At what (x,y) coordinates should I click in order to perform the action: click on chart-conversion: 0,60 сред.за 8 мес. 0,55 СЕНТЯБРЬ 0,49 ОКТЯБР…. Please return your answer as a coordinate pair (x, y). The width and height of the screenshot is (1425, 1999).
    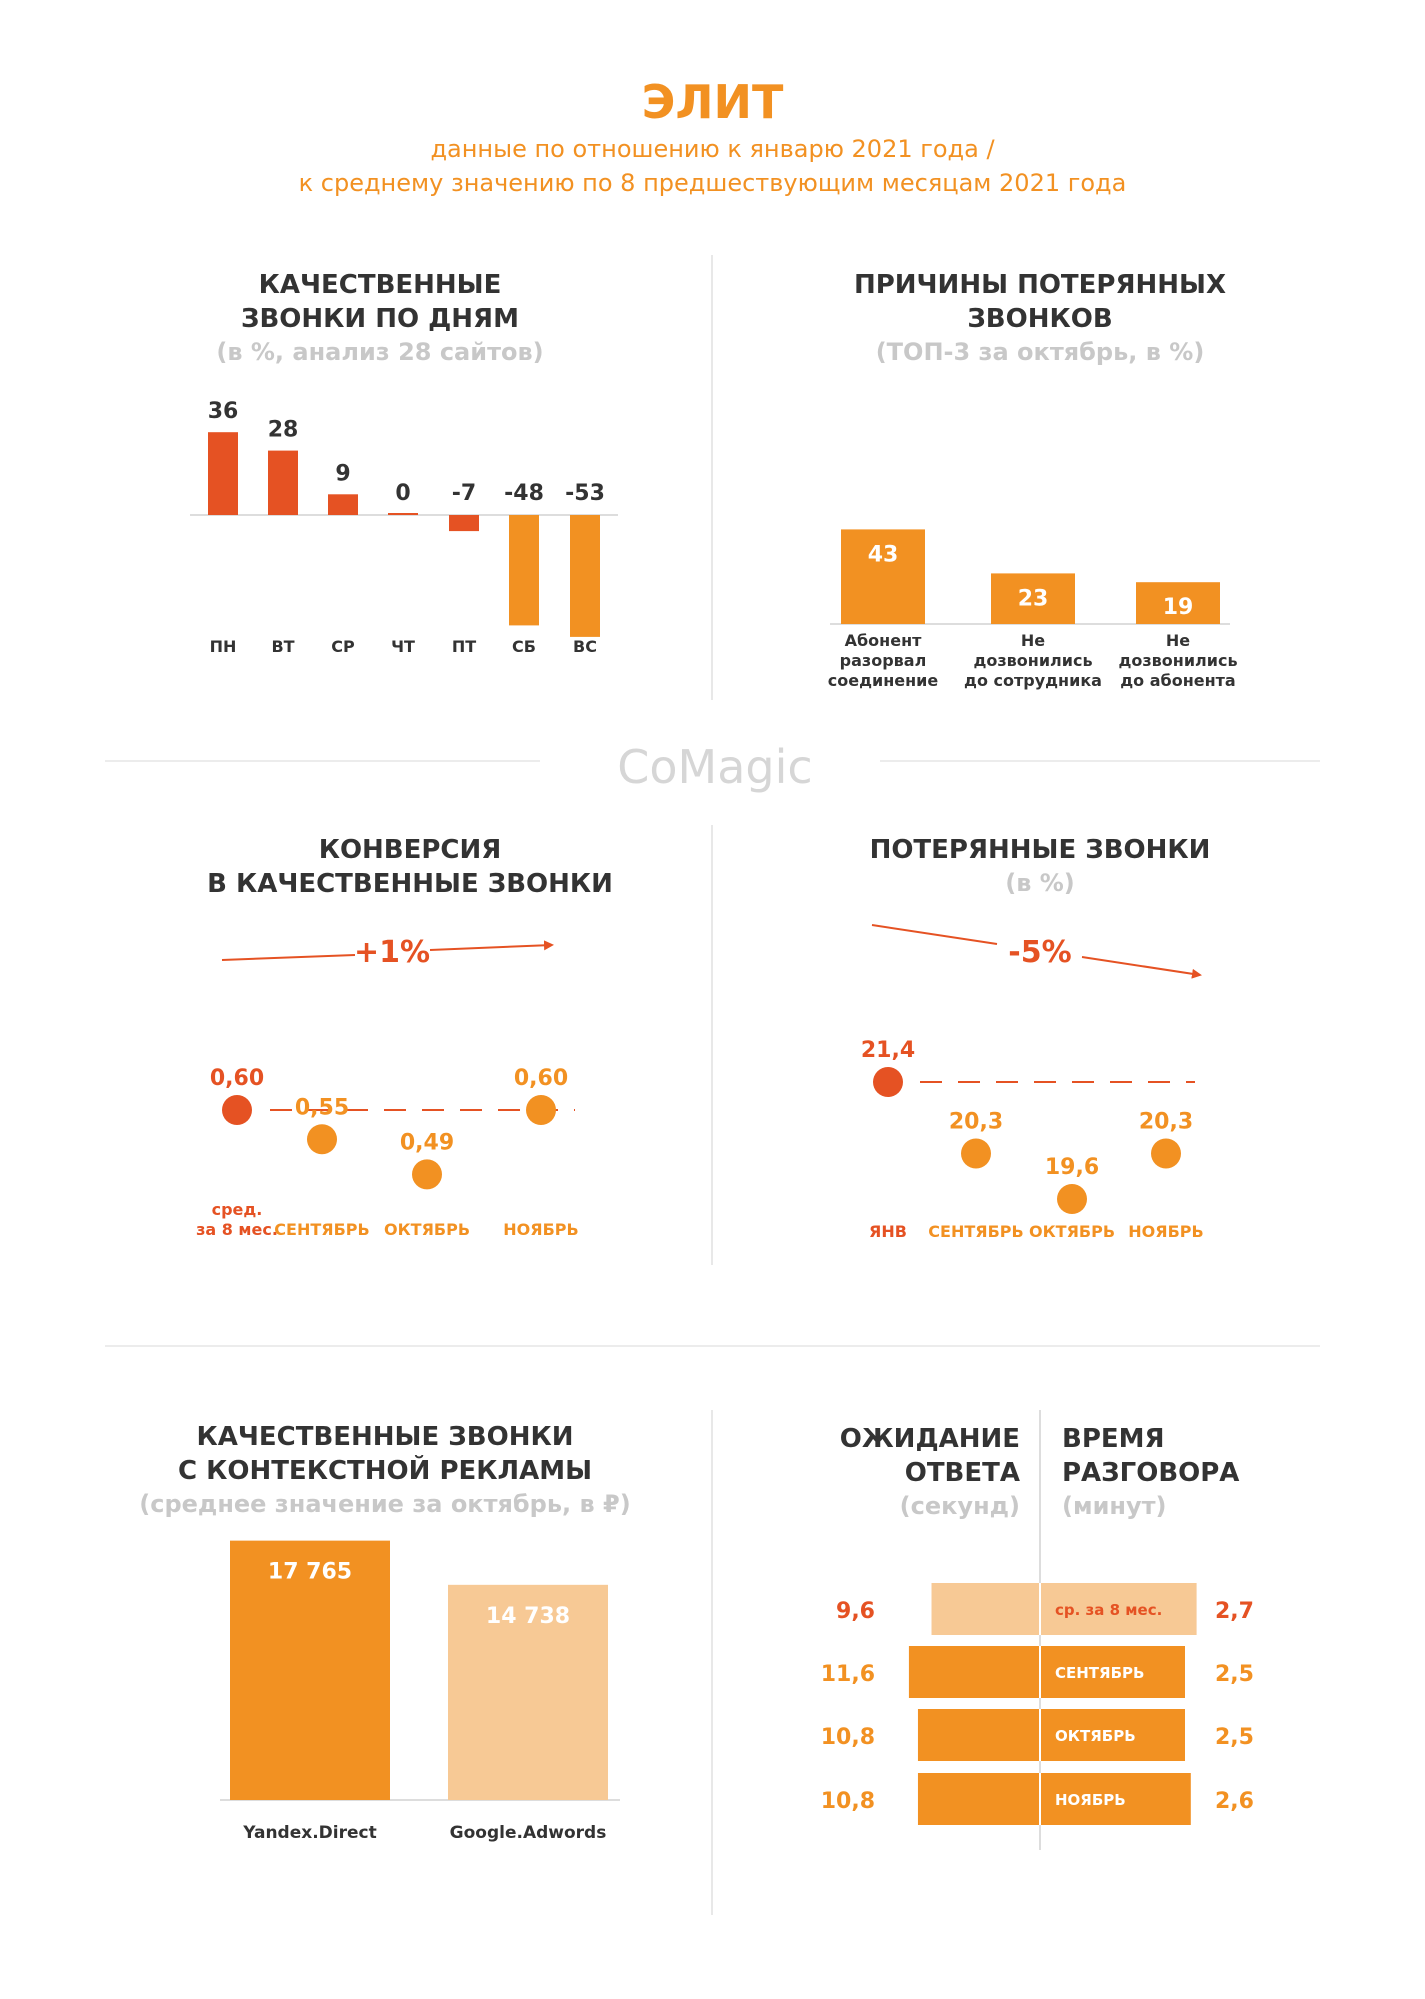
    Looking at the image, I should click on (387, 1152).